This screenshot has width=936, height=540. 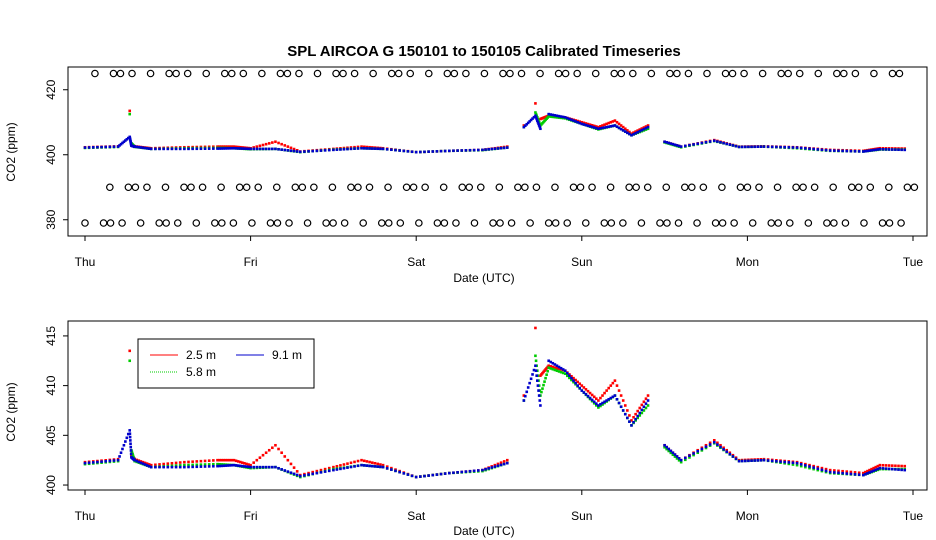 I want to click on y-tick-label: 405, so click(x=51, y=435).